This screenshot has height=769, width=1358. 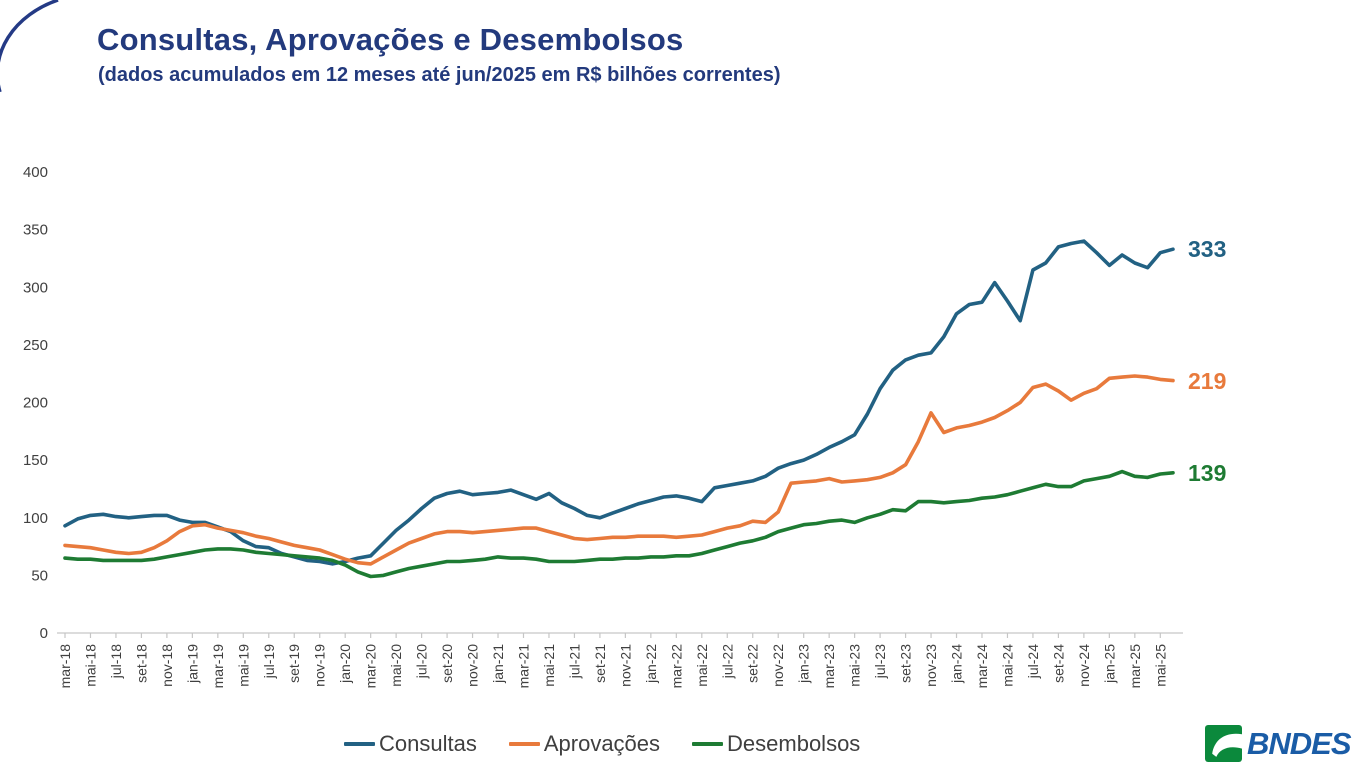 What do you see at coordinates (1084, 665) in the screenshot?
I see `x-axis-tick-label: nov-24` at bounding box center [1084, 665].